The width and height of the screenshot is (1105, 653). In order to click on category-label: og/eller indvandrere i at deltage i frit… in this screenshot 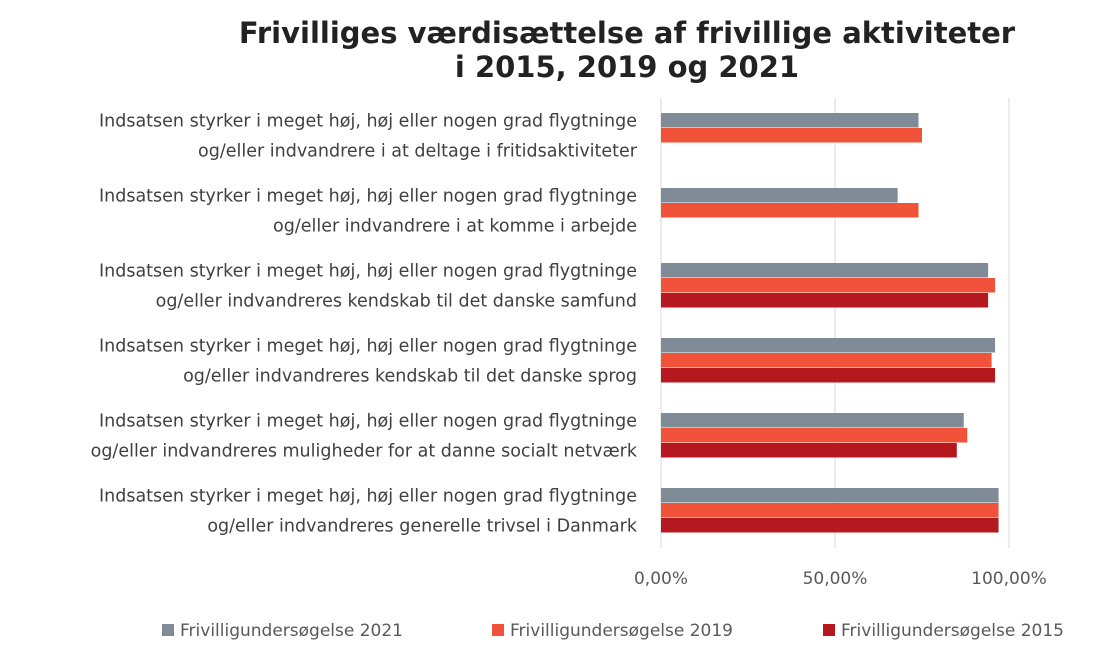, I will do `click(418, 152)`.